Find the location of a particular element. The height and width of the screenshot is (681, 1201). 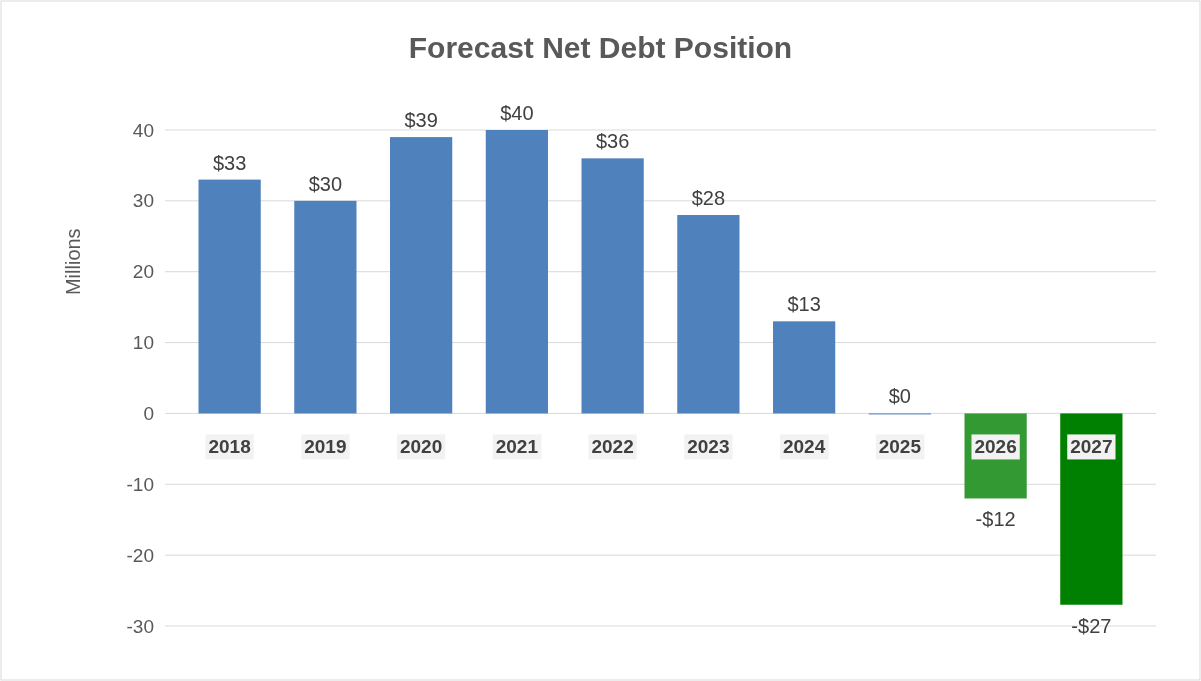

x-tick-label: 2018 is located at coordinates (229, 447).